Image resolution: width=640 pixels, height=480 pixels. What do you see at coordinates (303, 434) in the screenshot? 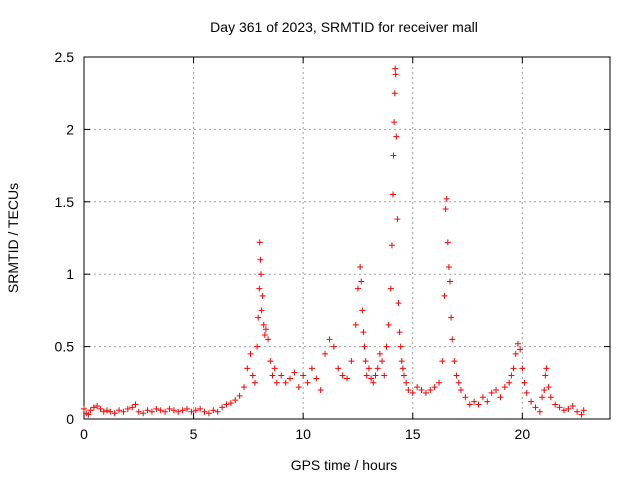
I see `x-tick-label: 10` at bounding box center [303, 434].